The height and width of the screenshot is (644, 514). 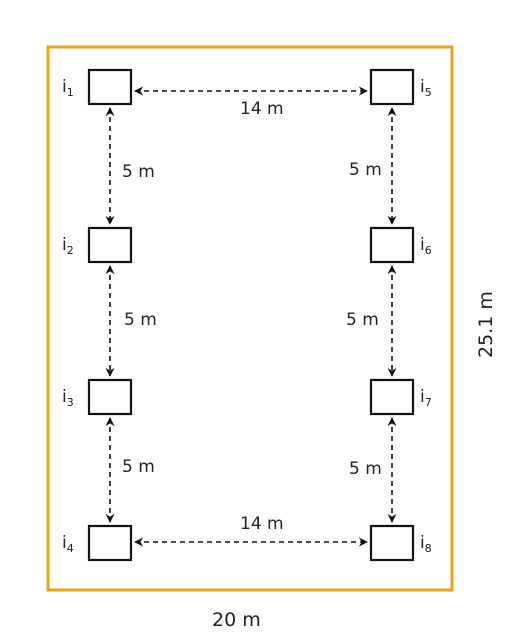 I want to click on node-box-i6, so click(x=392, y=245).